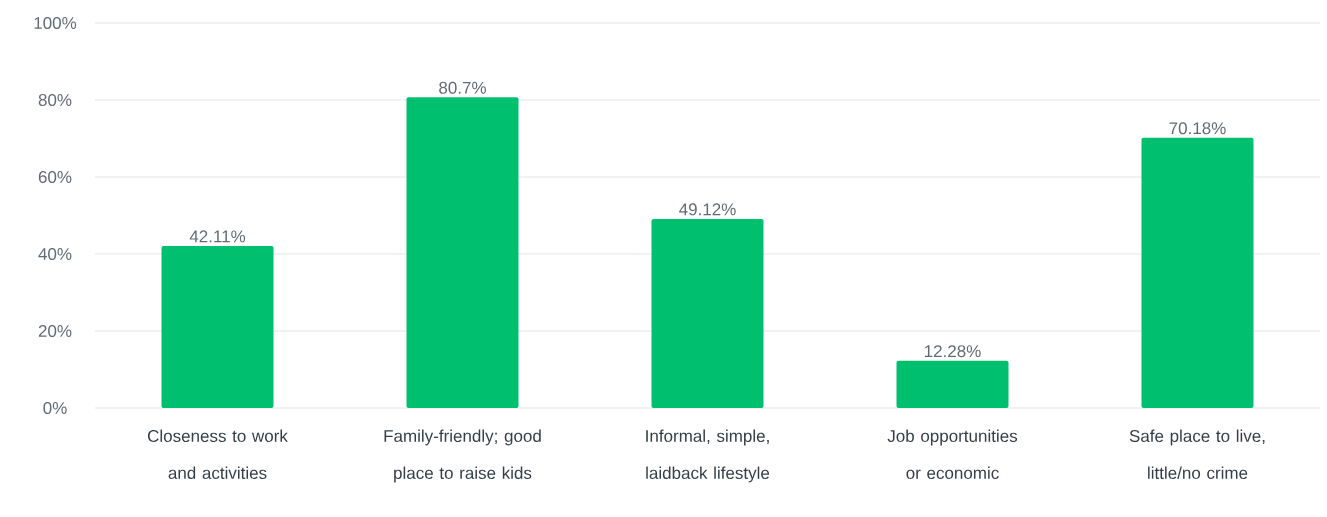 The image size is (1327, 517). I want to click on category-label: Informal, simple, laidback lifestyle, so click(708, 456).